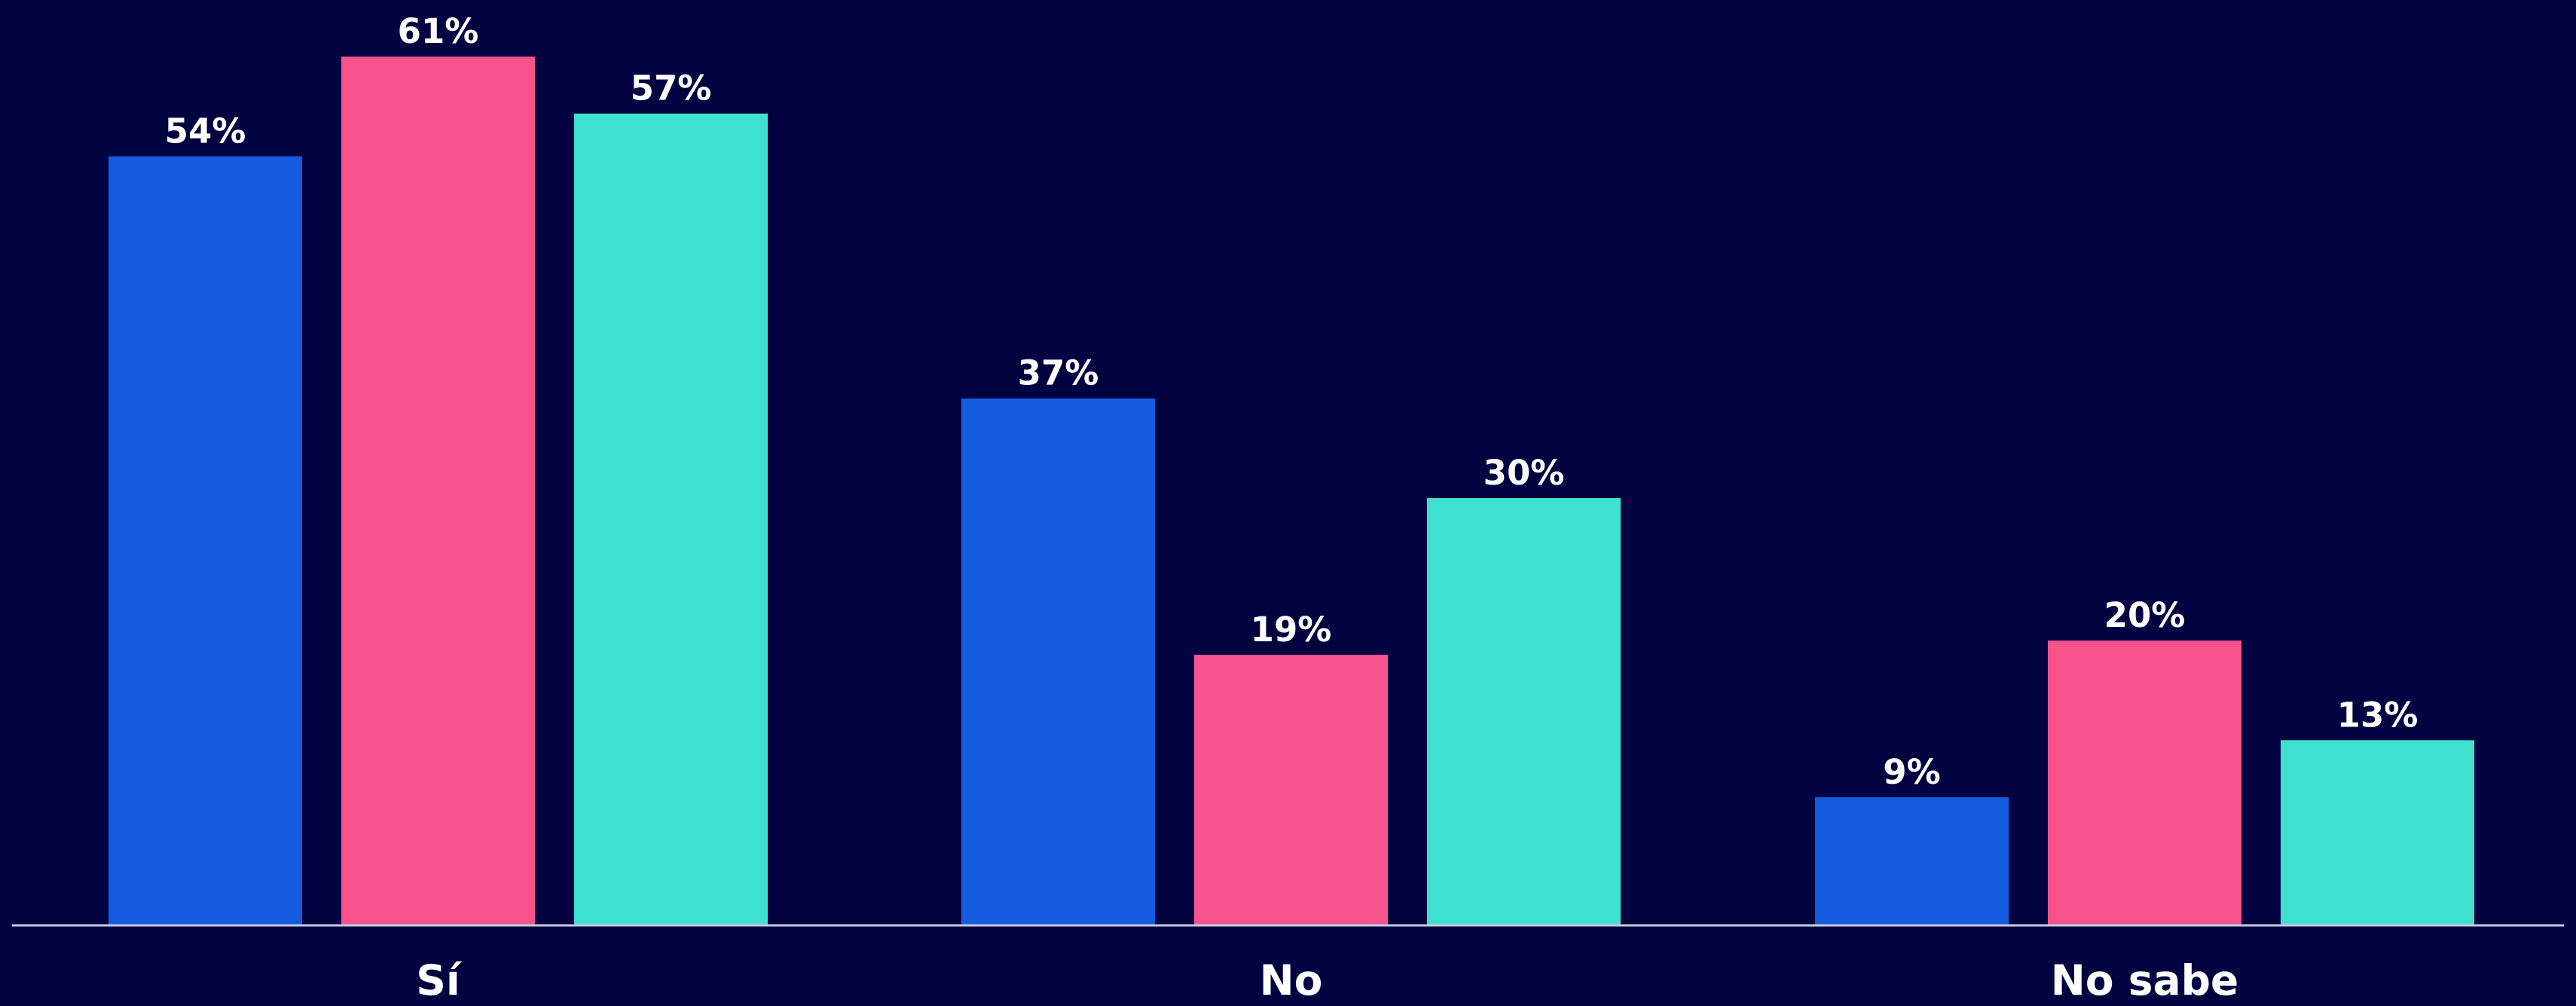 The height and width of the screenshot is (1006, 2576). Describe the element at coordinates (205, 131) in the screenshot. I see `data-label-1-1: 54%` at that location.